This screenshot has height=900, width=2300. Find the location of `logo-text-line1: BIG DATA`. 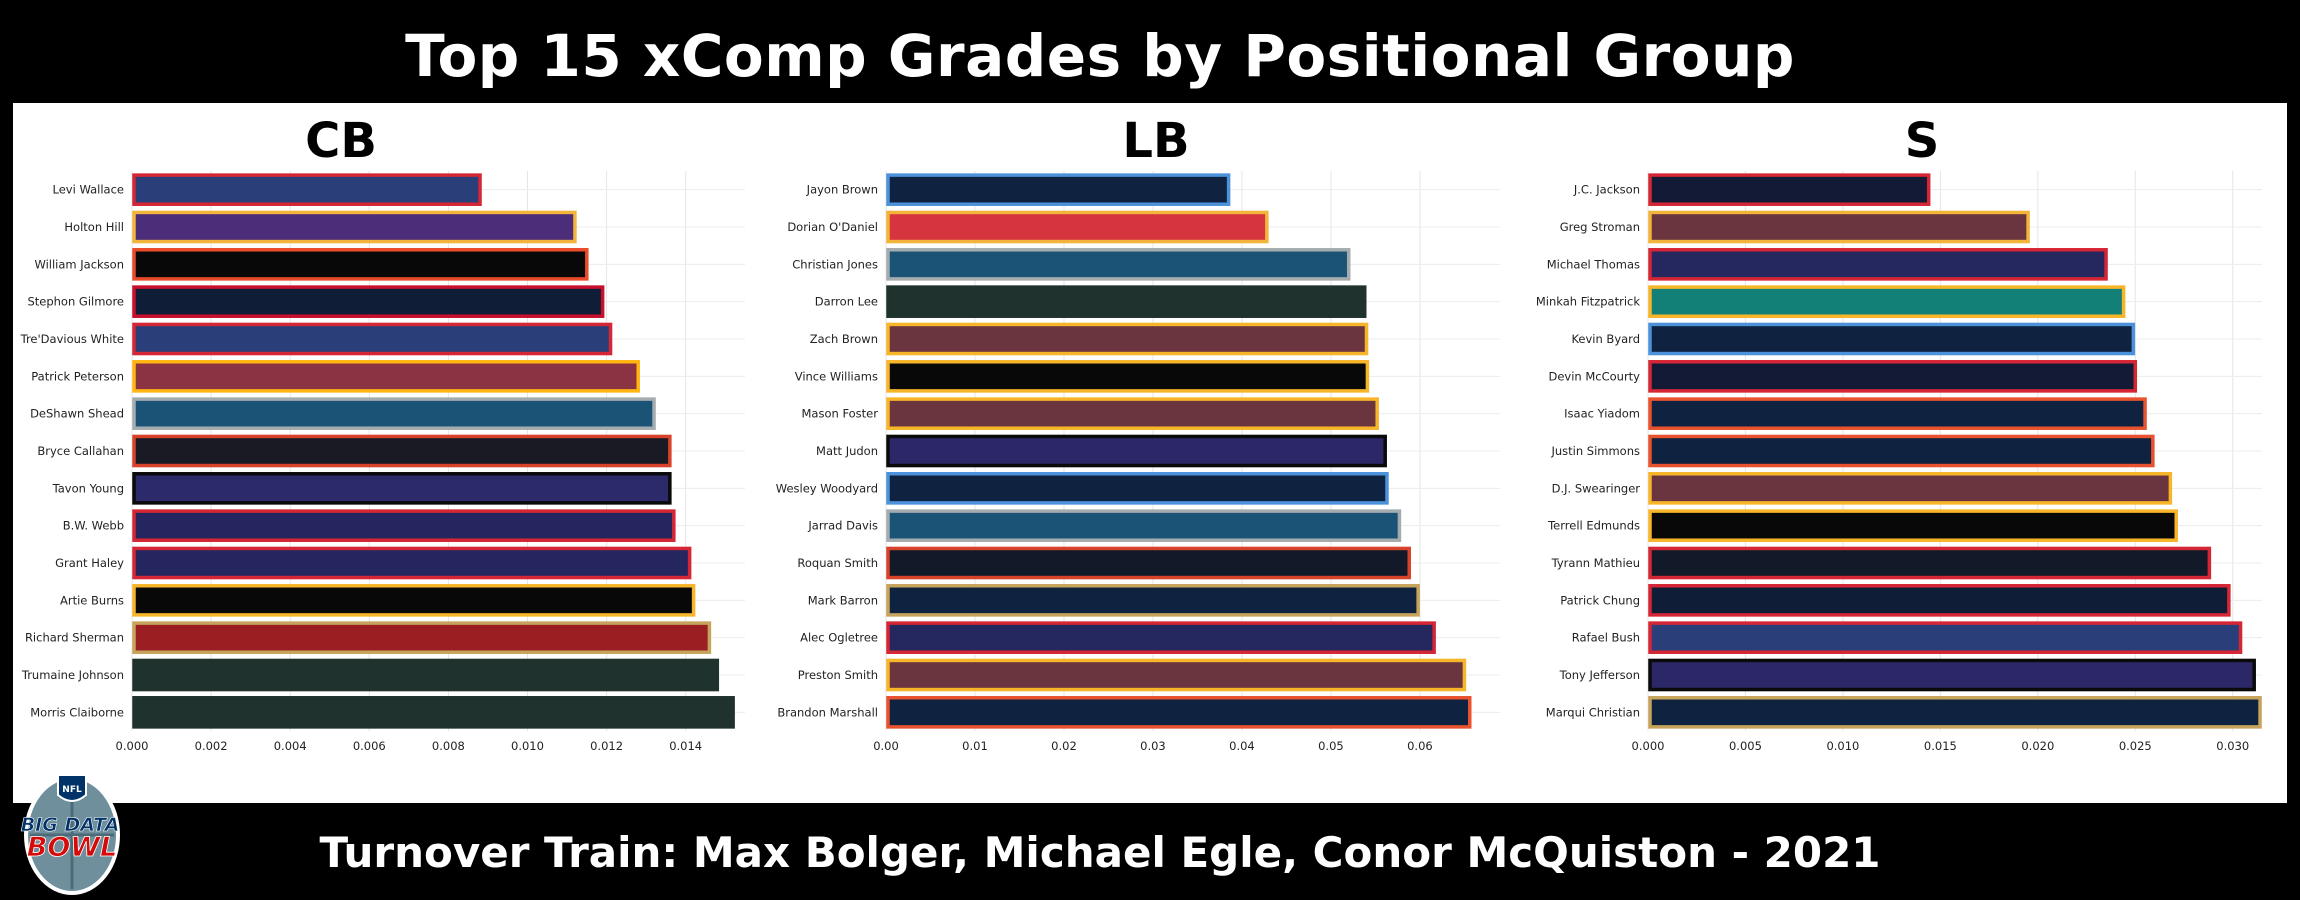

logo-text-line1: BIG DATA is located at coordinates (70, 825).